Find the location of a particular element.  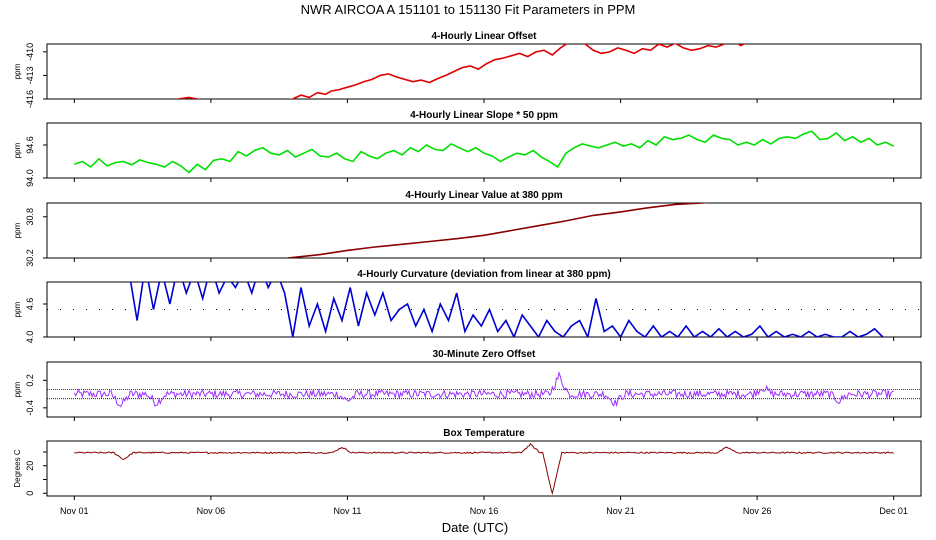

y-tick-label-value: 30.2 is located at coordinates (30, 258).